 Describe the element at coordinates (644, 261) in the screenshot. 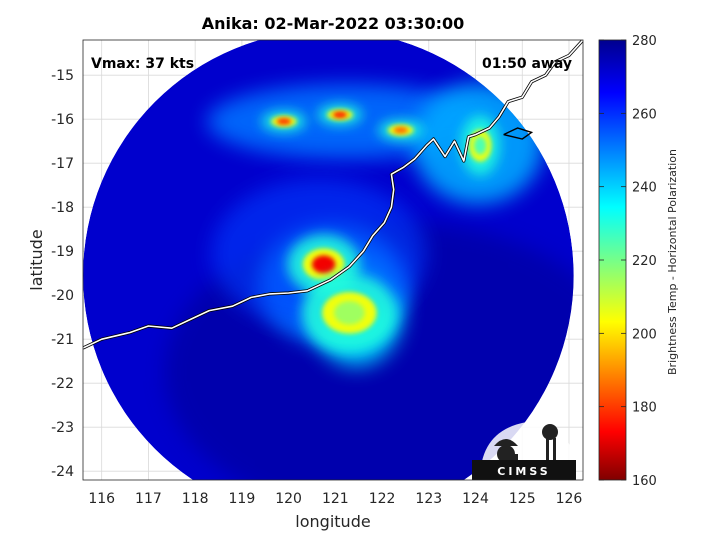

I see `colorbar-tick: 220` at that location.